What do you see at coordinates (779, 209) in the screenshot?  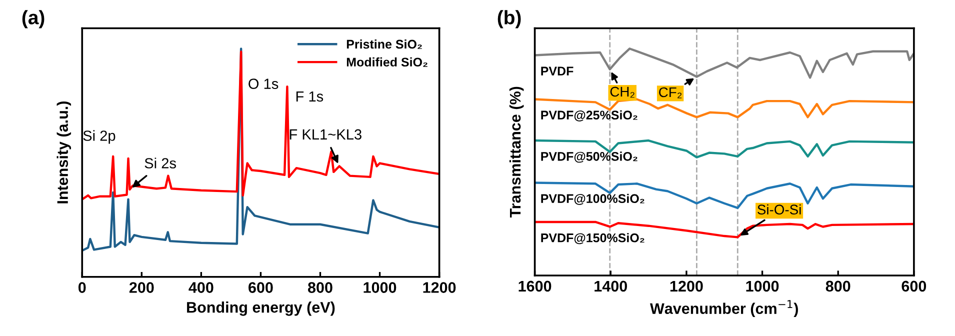 I see `annotation: Si-O-Si` at bounding box center [779, 209].